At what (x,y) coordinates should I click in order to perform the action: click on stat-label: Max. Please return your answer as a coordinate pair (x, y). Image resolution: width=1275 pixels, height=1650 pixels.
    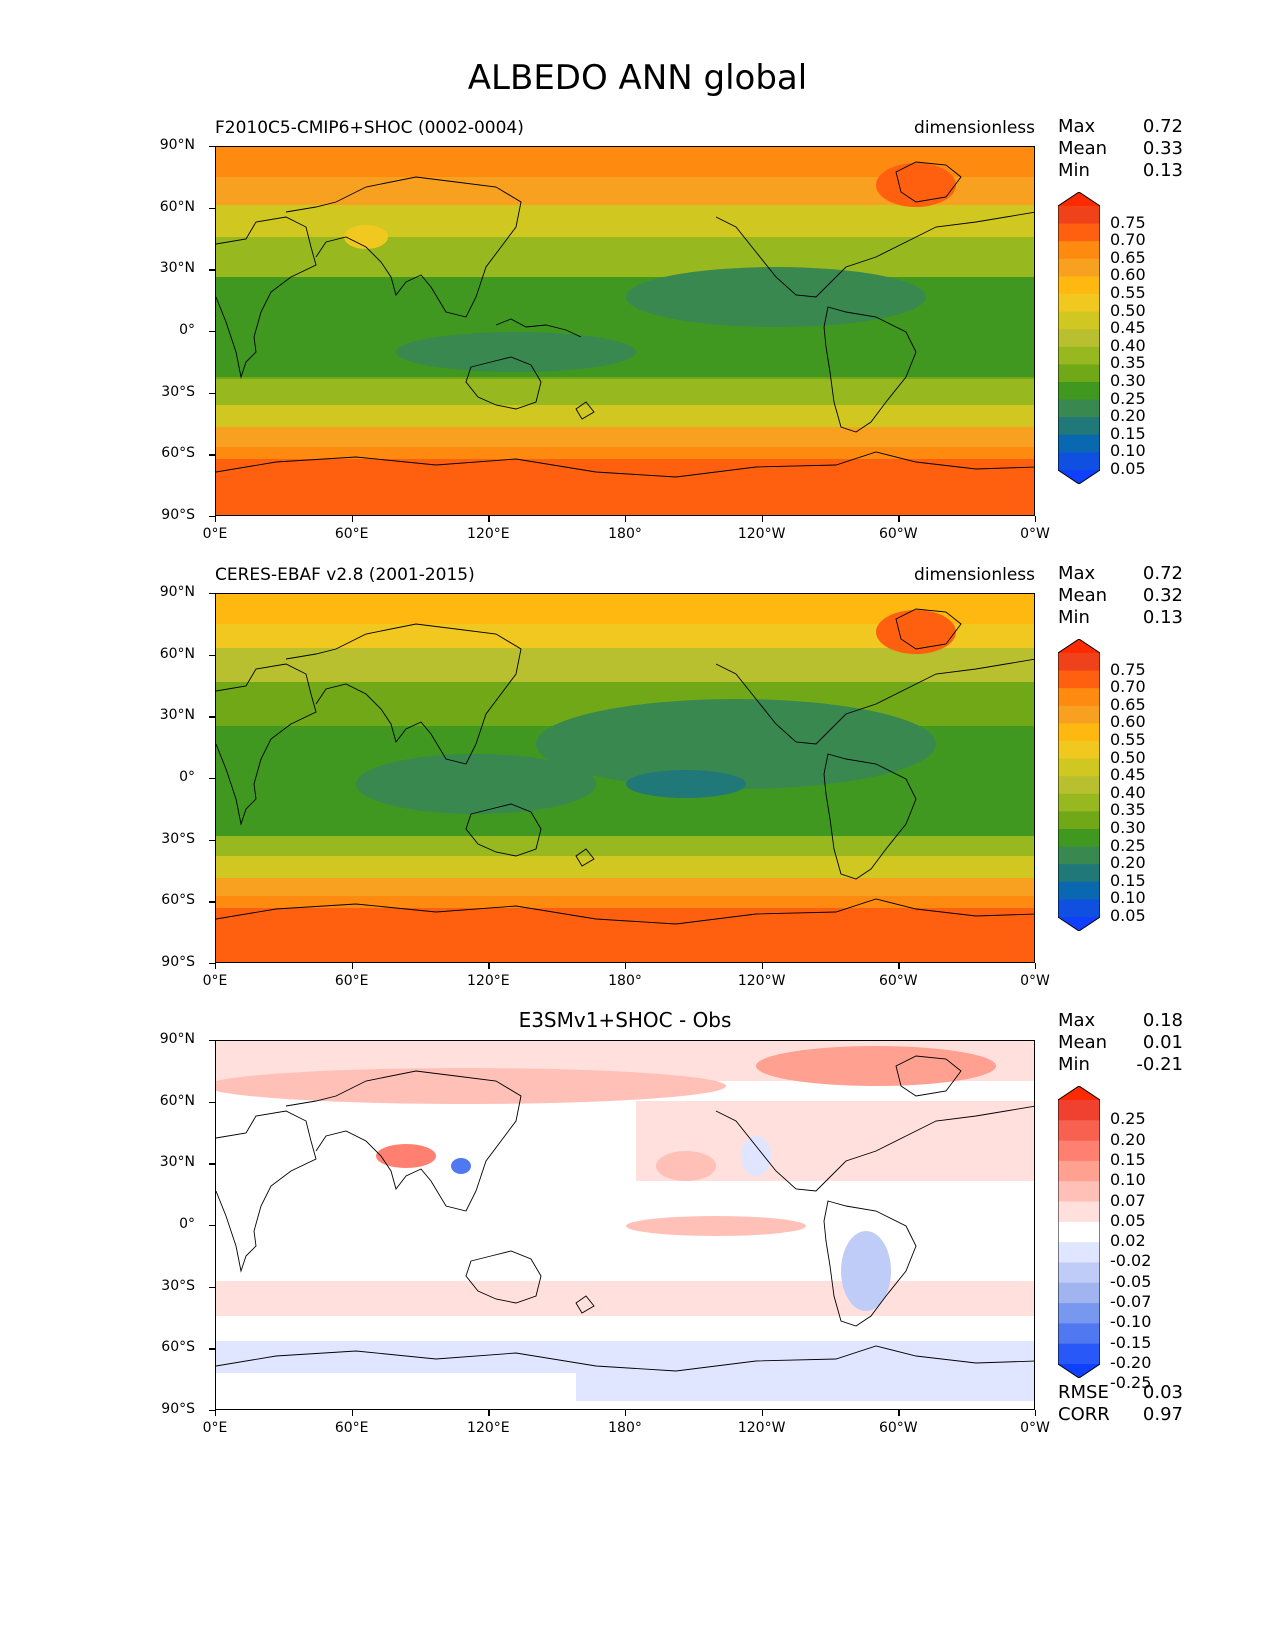
    Looking at the image, I should click on (1077, 1020).